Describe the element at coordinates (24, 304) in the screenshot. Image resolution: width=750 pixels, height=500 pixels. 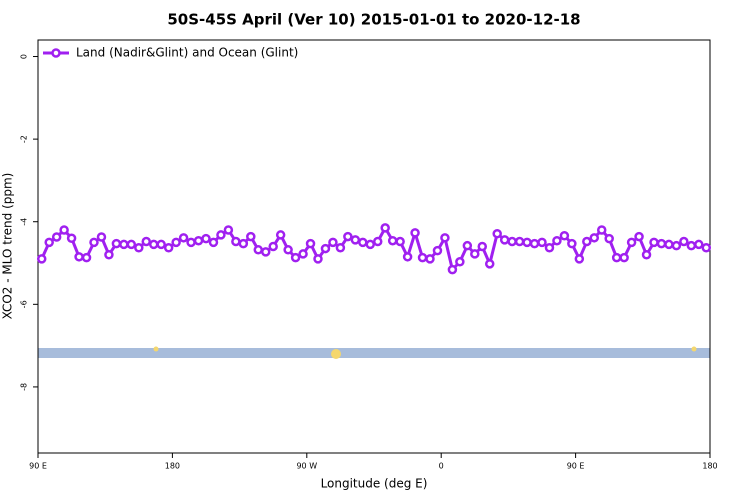
I see `y-tick-label: -6` at that location.